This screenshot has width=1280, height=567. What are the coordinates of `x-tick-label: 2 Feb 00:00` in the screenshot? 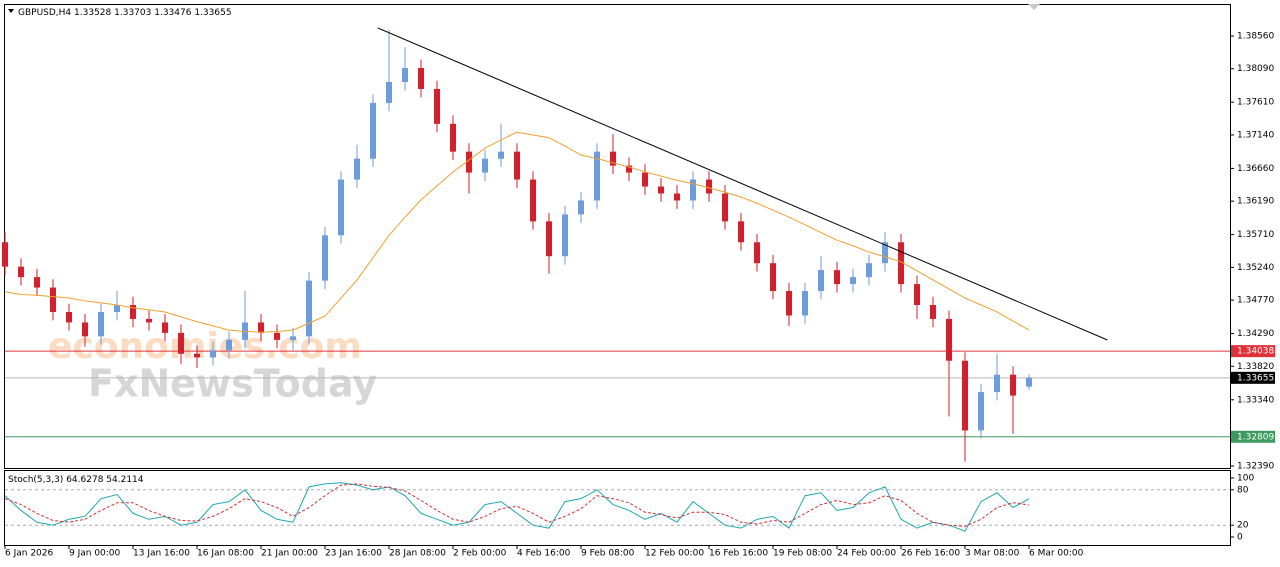 It's located at (480, 554).